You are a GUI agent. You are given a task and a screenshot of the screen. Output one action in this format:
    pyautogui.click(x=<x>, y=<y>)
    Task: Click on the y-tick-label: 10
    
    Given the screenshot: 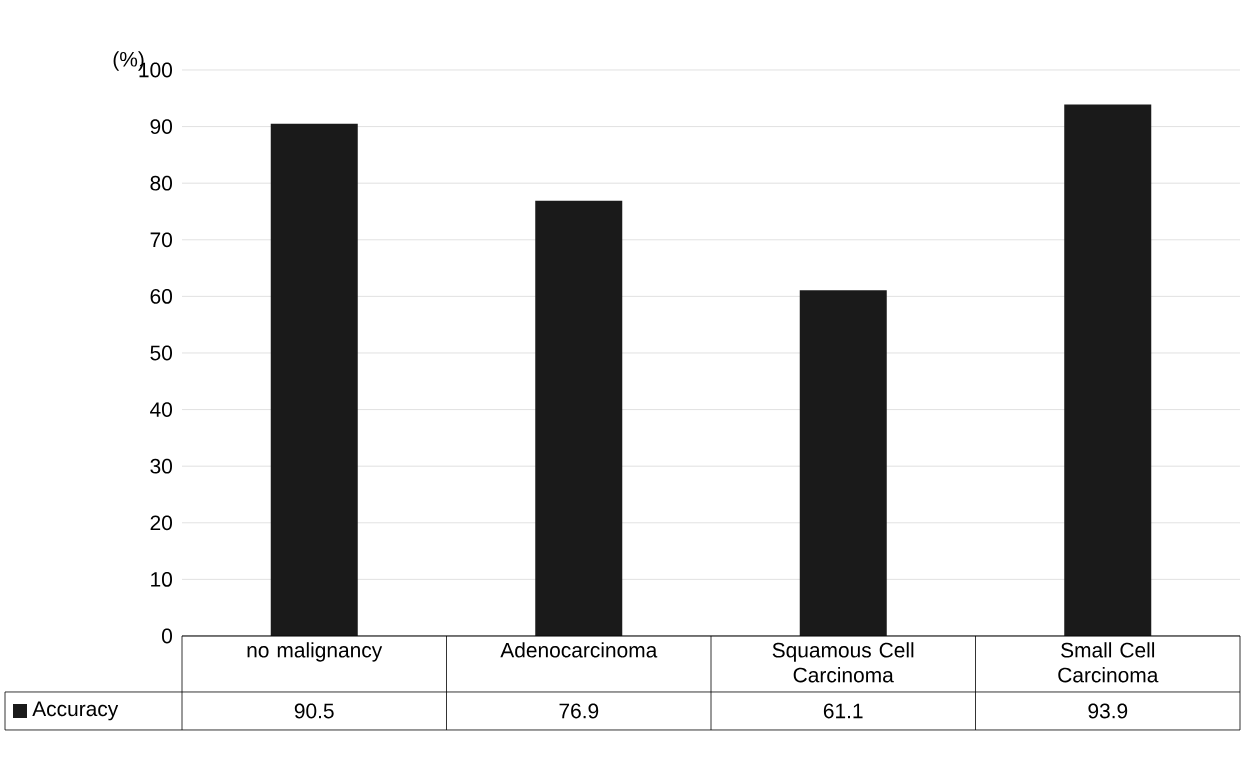 What is the action you would take?
    pyautogui.click(x=162, y=579)
    